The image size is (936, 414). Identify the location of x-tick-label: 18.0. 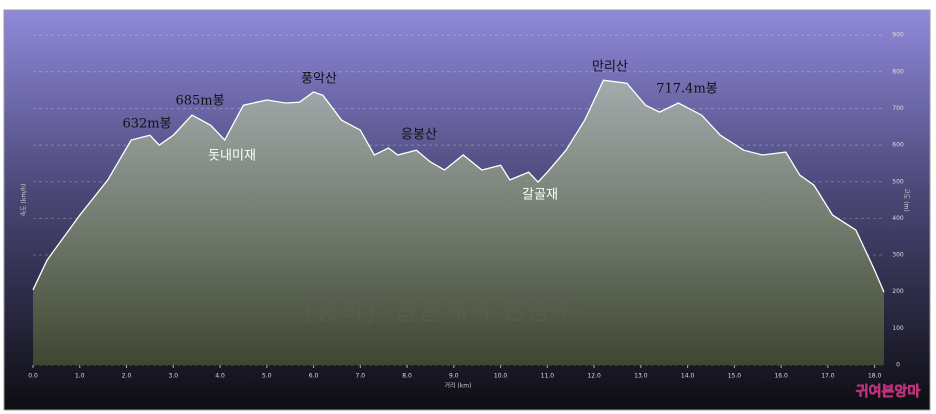
(875, 376).